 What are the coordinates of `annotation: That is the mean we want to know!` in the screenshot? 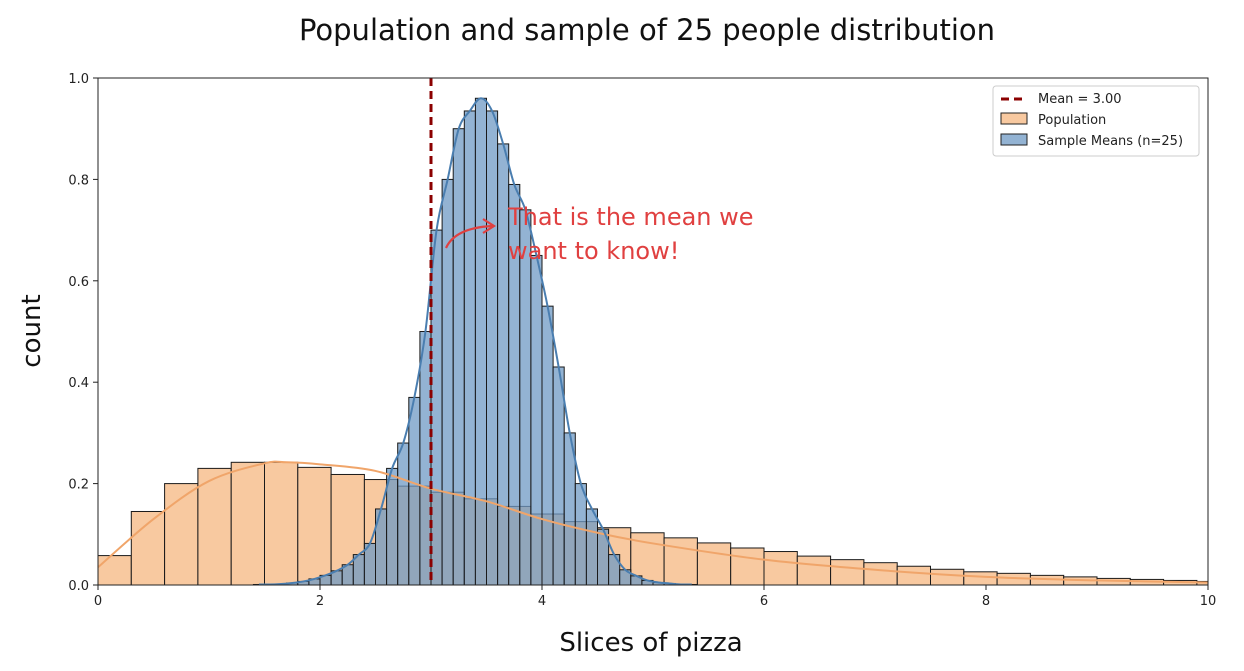 It's located at (599, 234).